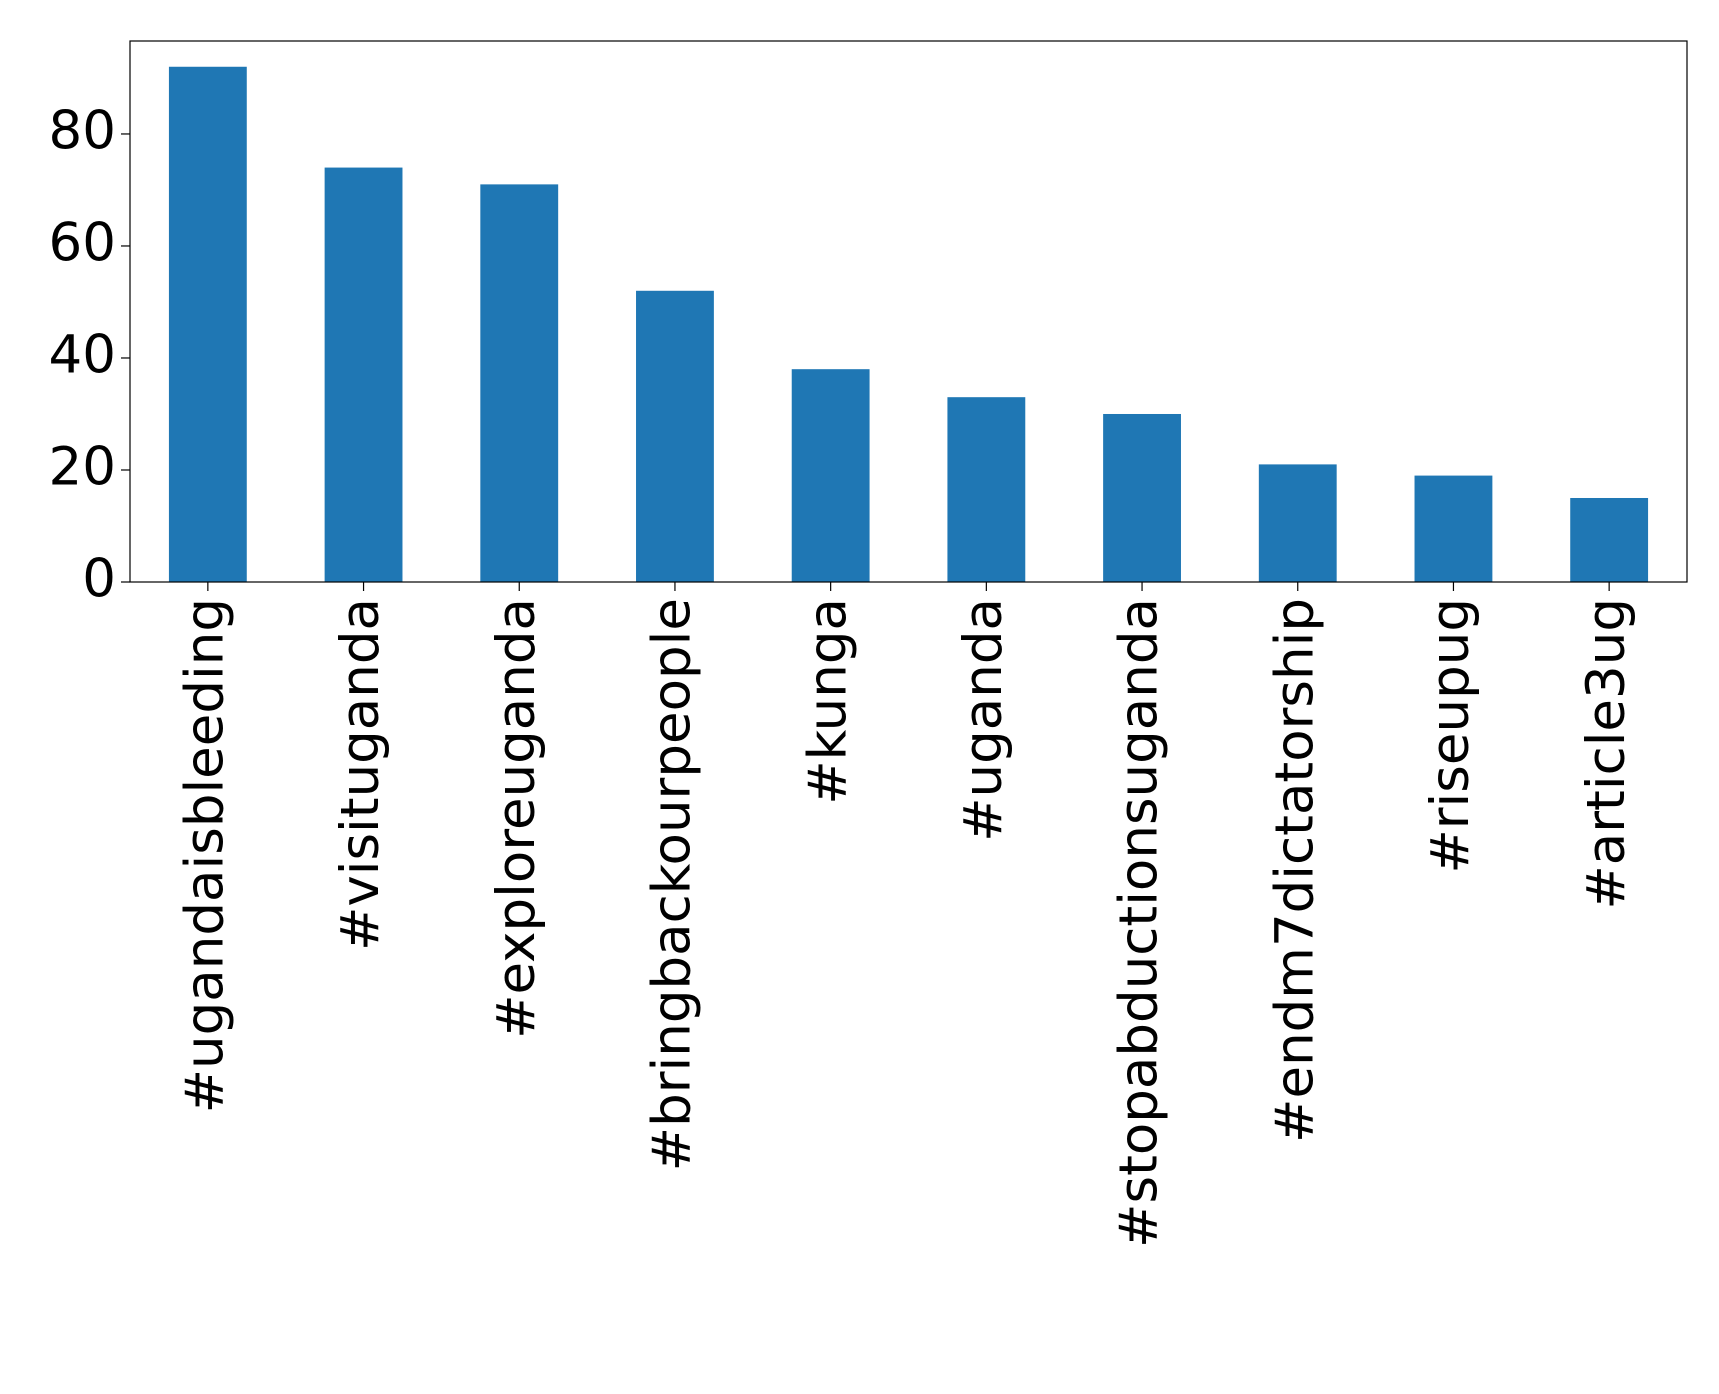 The image size is (1719, 1394). I want to click on x-tick-label: #exploreuganda, so click(516, 818).